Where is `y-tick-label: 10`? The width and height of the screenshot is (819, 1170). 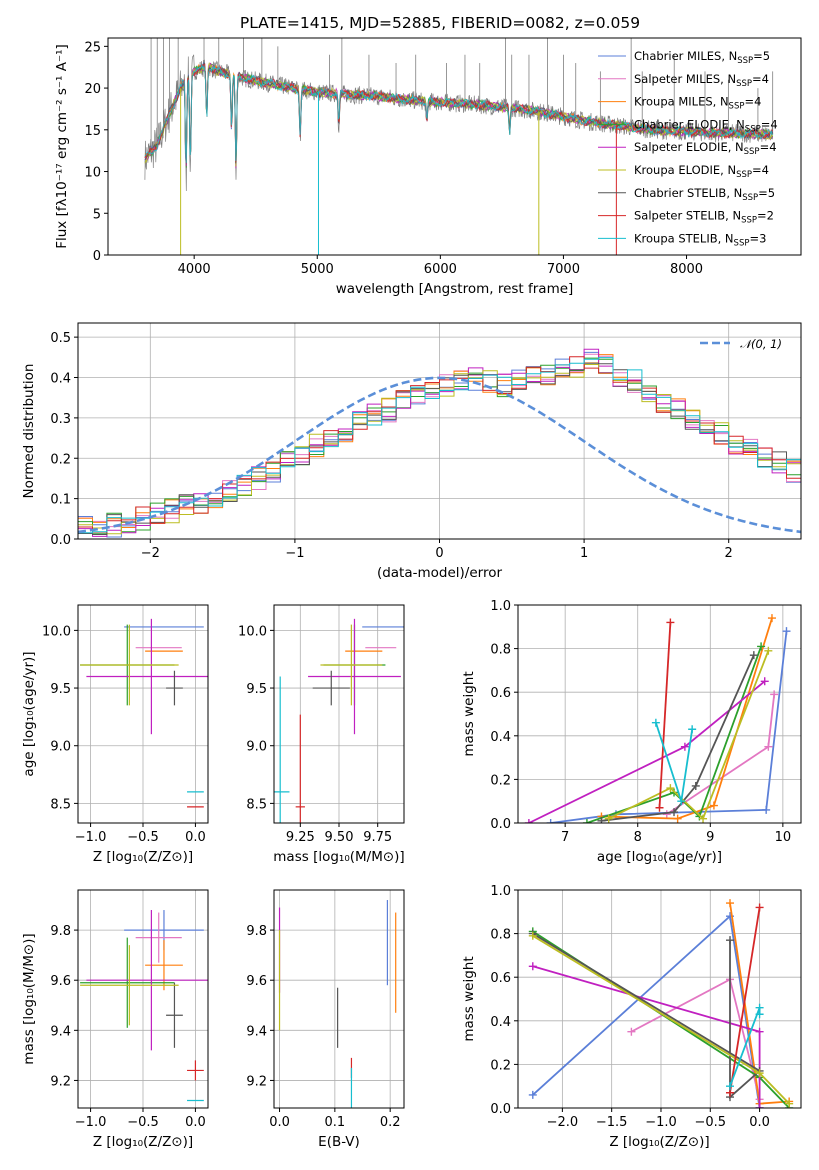 y-tick-label: 10 is located at coordinates (92, 173).